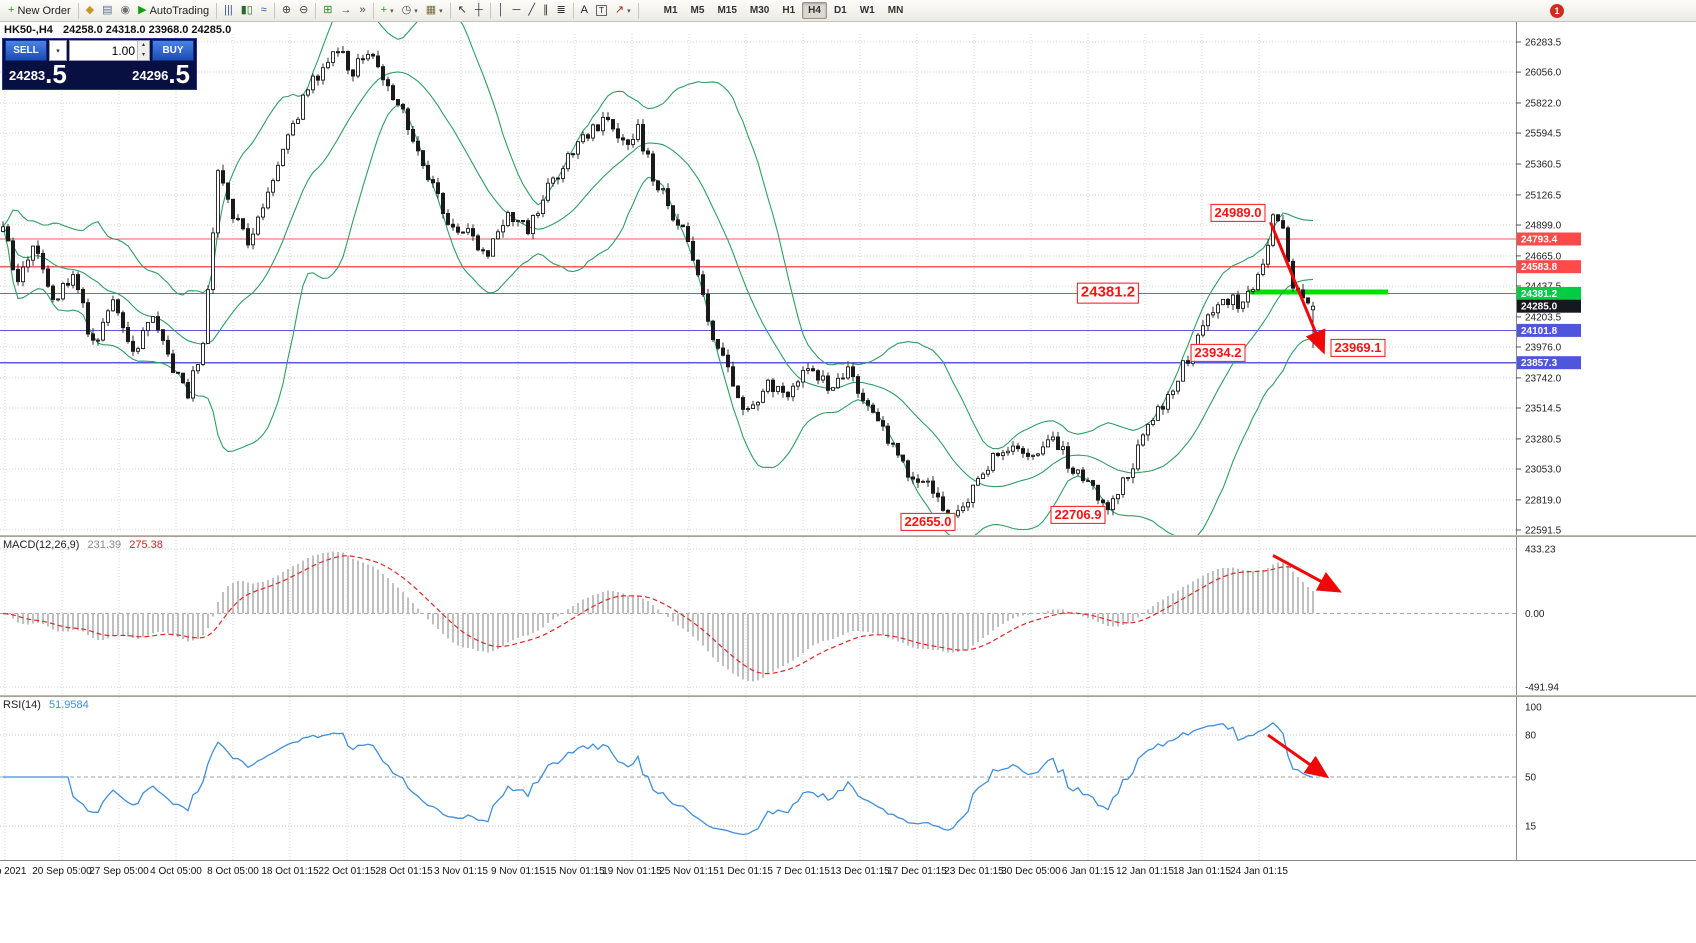 Image resolution: width=1696 pixels, height=943 pixels. Describe the element at coordinates (623, 10) in the screenshot. I see `arrows-button: ↗ ▾` at that location.